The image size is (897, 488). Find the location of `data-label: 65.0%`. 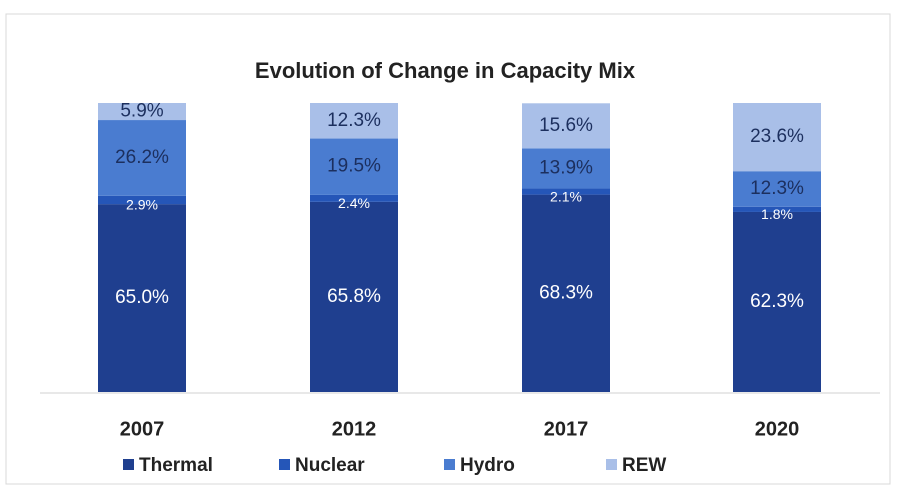

data-label: 65.0% is located at coordinates (142, 297).